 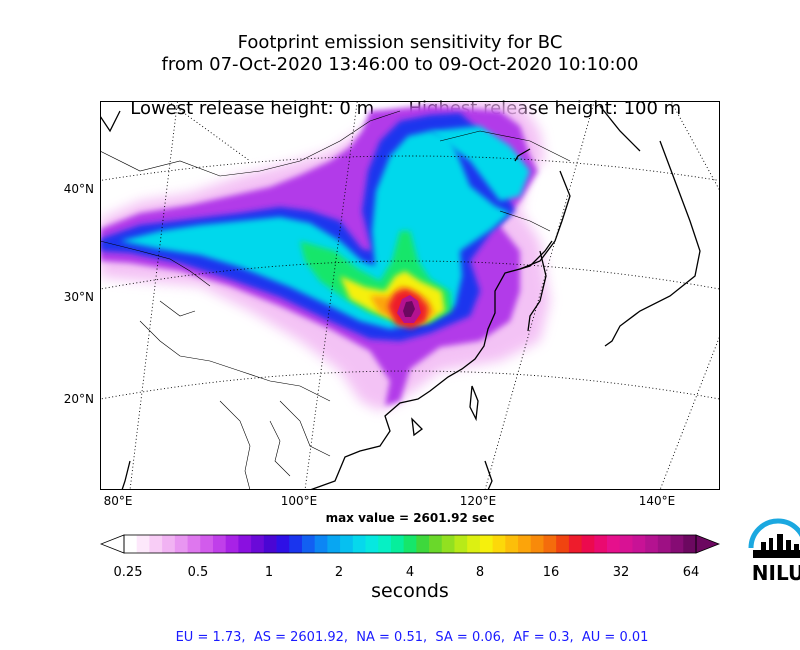 I want to click on lat-label-40: 40°N, so click(x=78, y=189).